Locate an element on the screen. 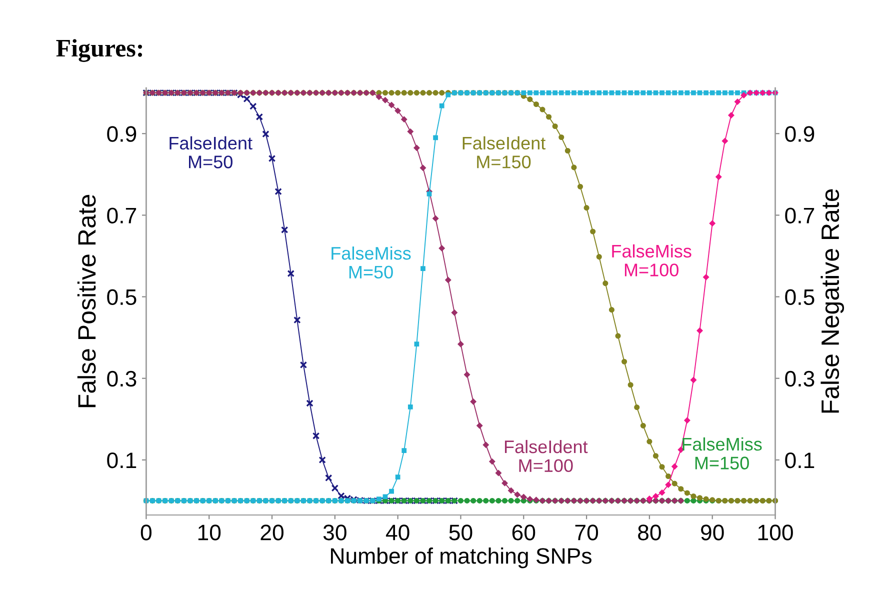 The width and height of the screenshot is (886, 594). y2-axis-title: False Negative Rate is located at coordinates (832, 301).